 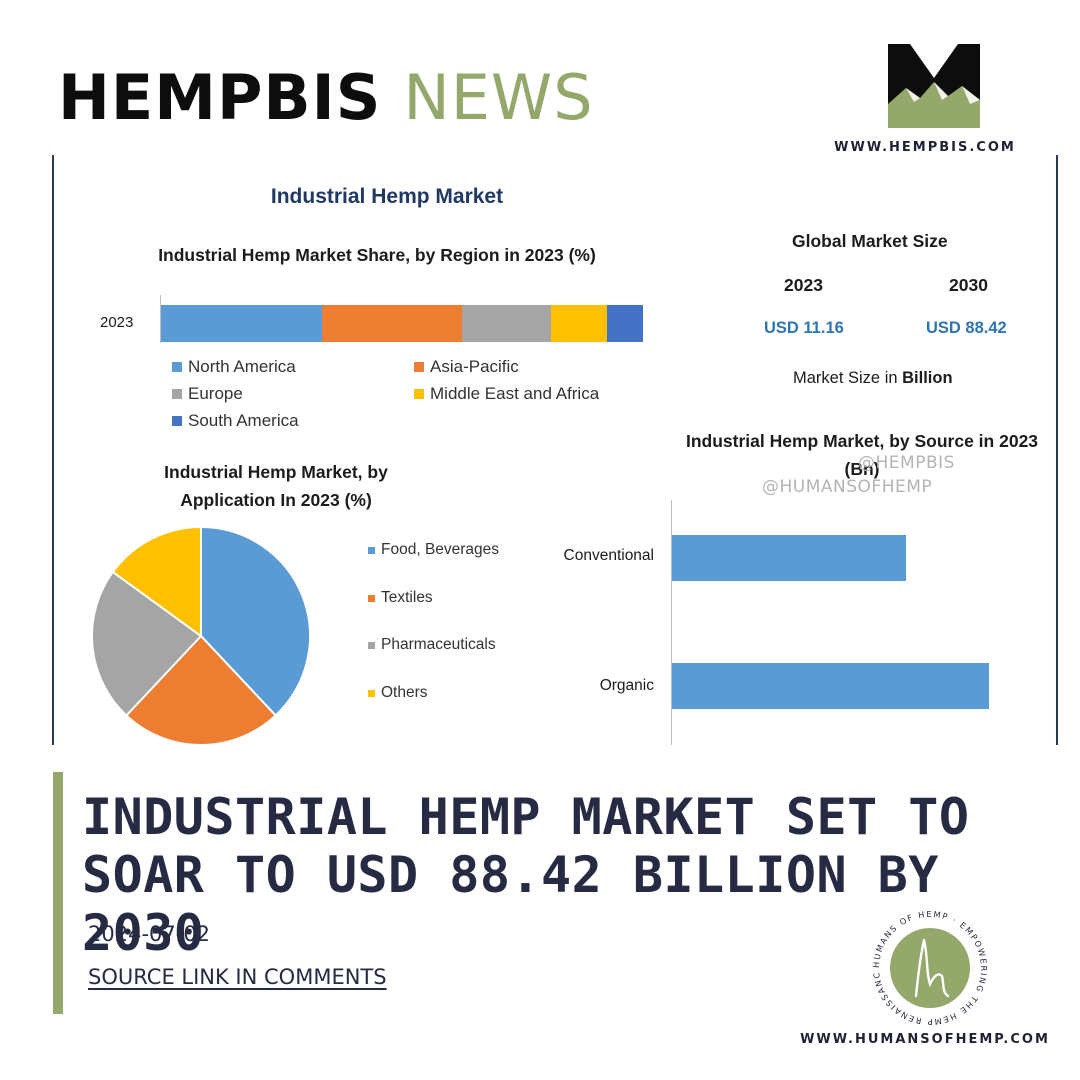 I want to click on region-segment-asia-pacific, so click(x=392, y=323).